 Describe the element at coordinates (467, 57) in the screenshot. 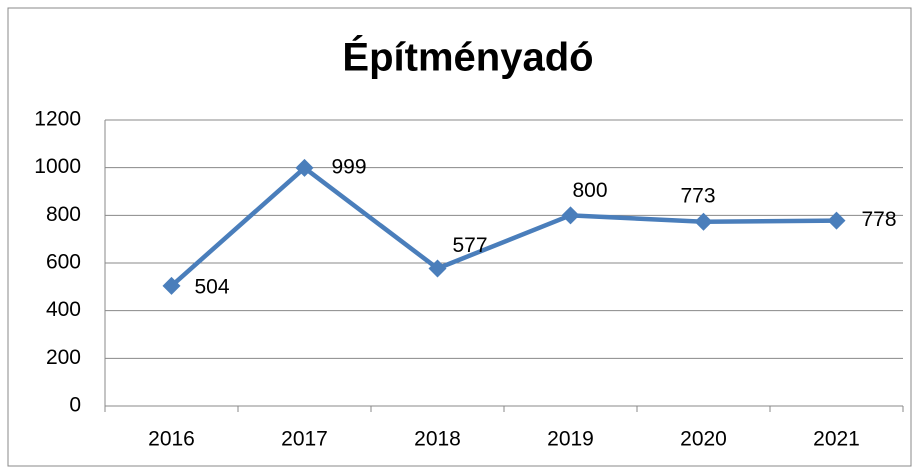

I see `chart-title: Építményadó` at that location.